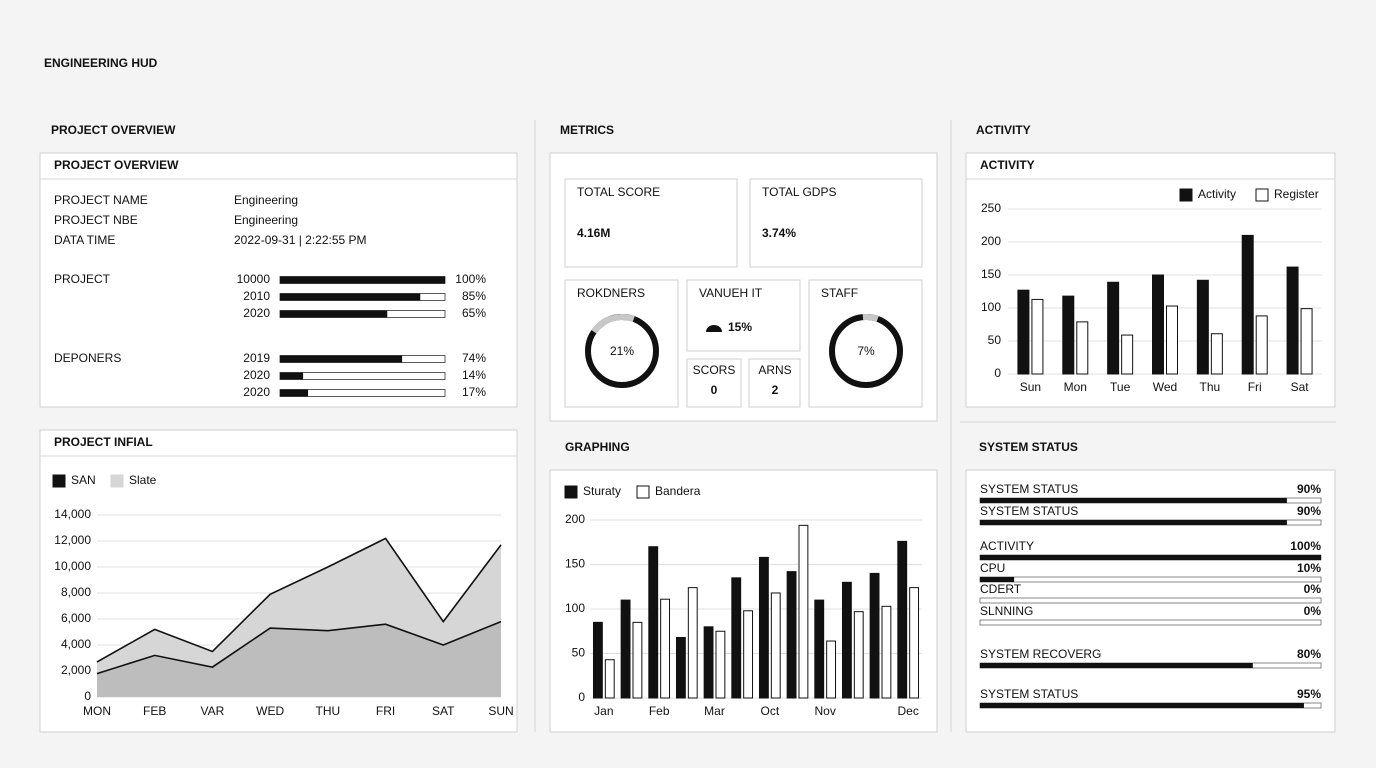 The image size is (1376, 768). What do you see at coordinates (1296, 194) in the screenshot?
I see `legend-label: Register` at bounding box center [1296, 194].